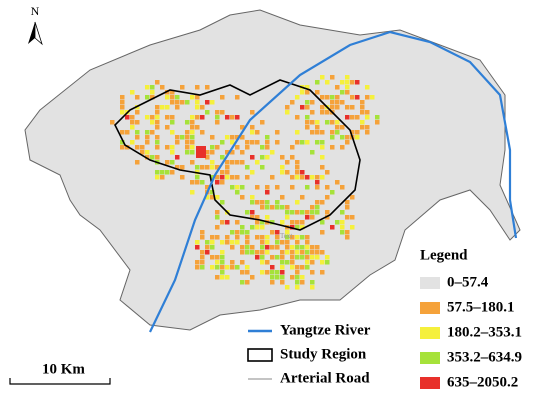 This screenshot has height=406, width=550. What do you see at coordinates (430, 283) in the screenshot?
I see `legend-swatch` at bounding box center [430, 283].